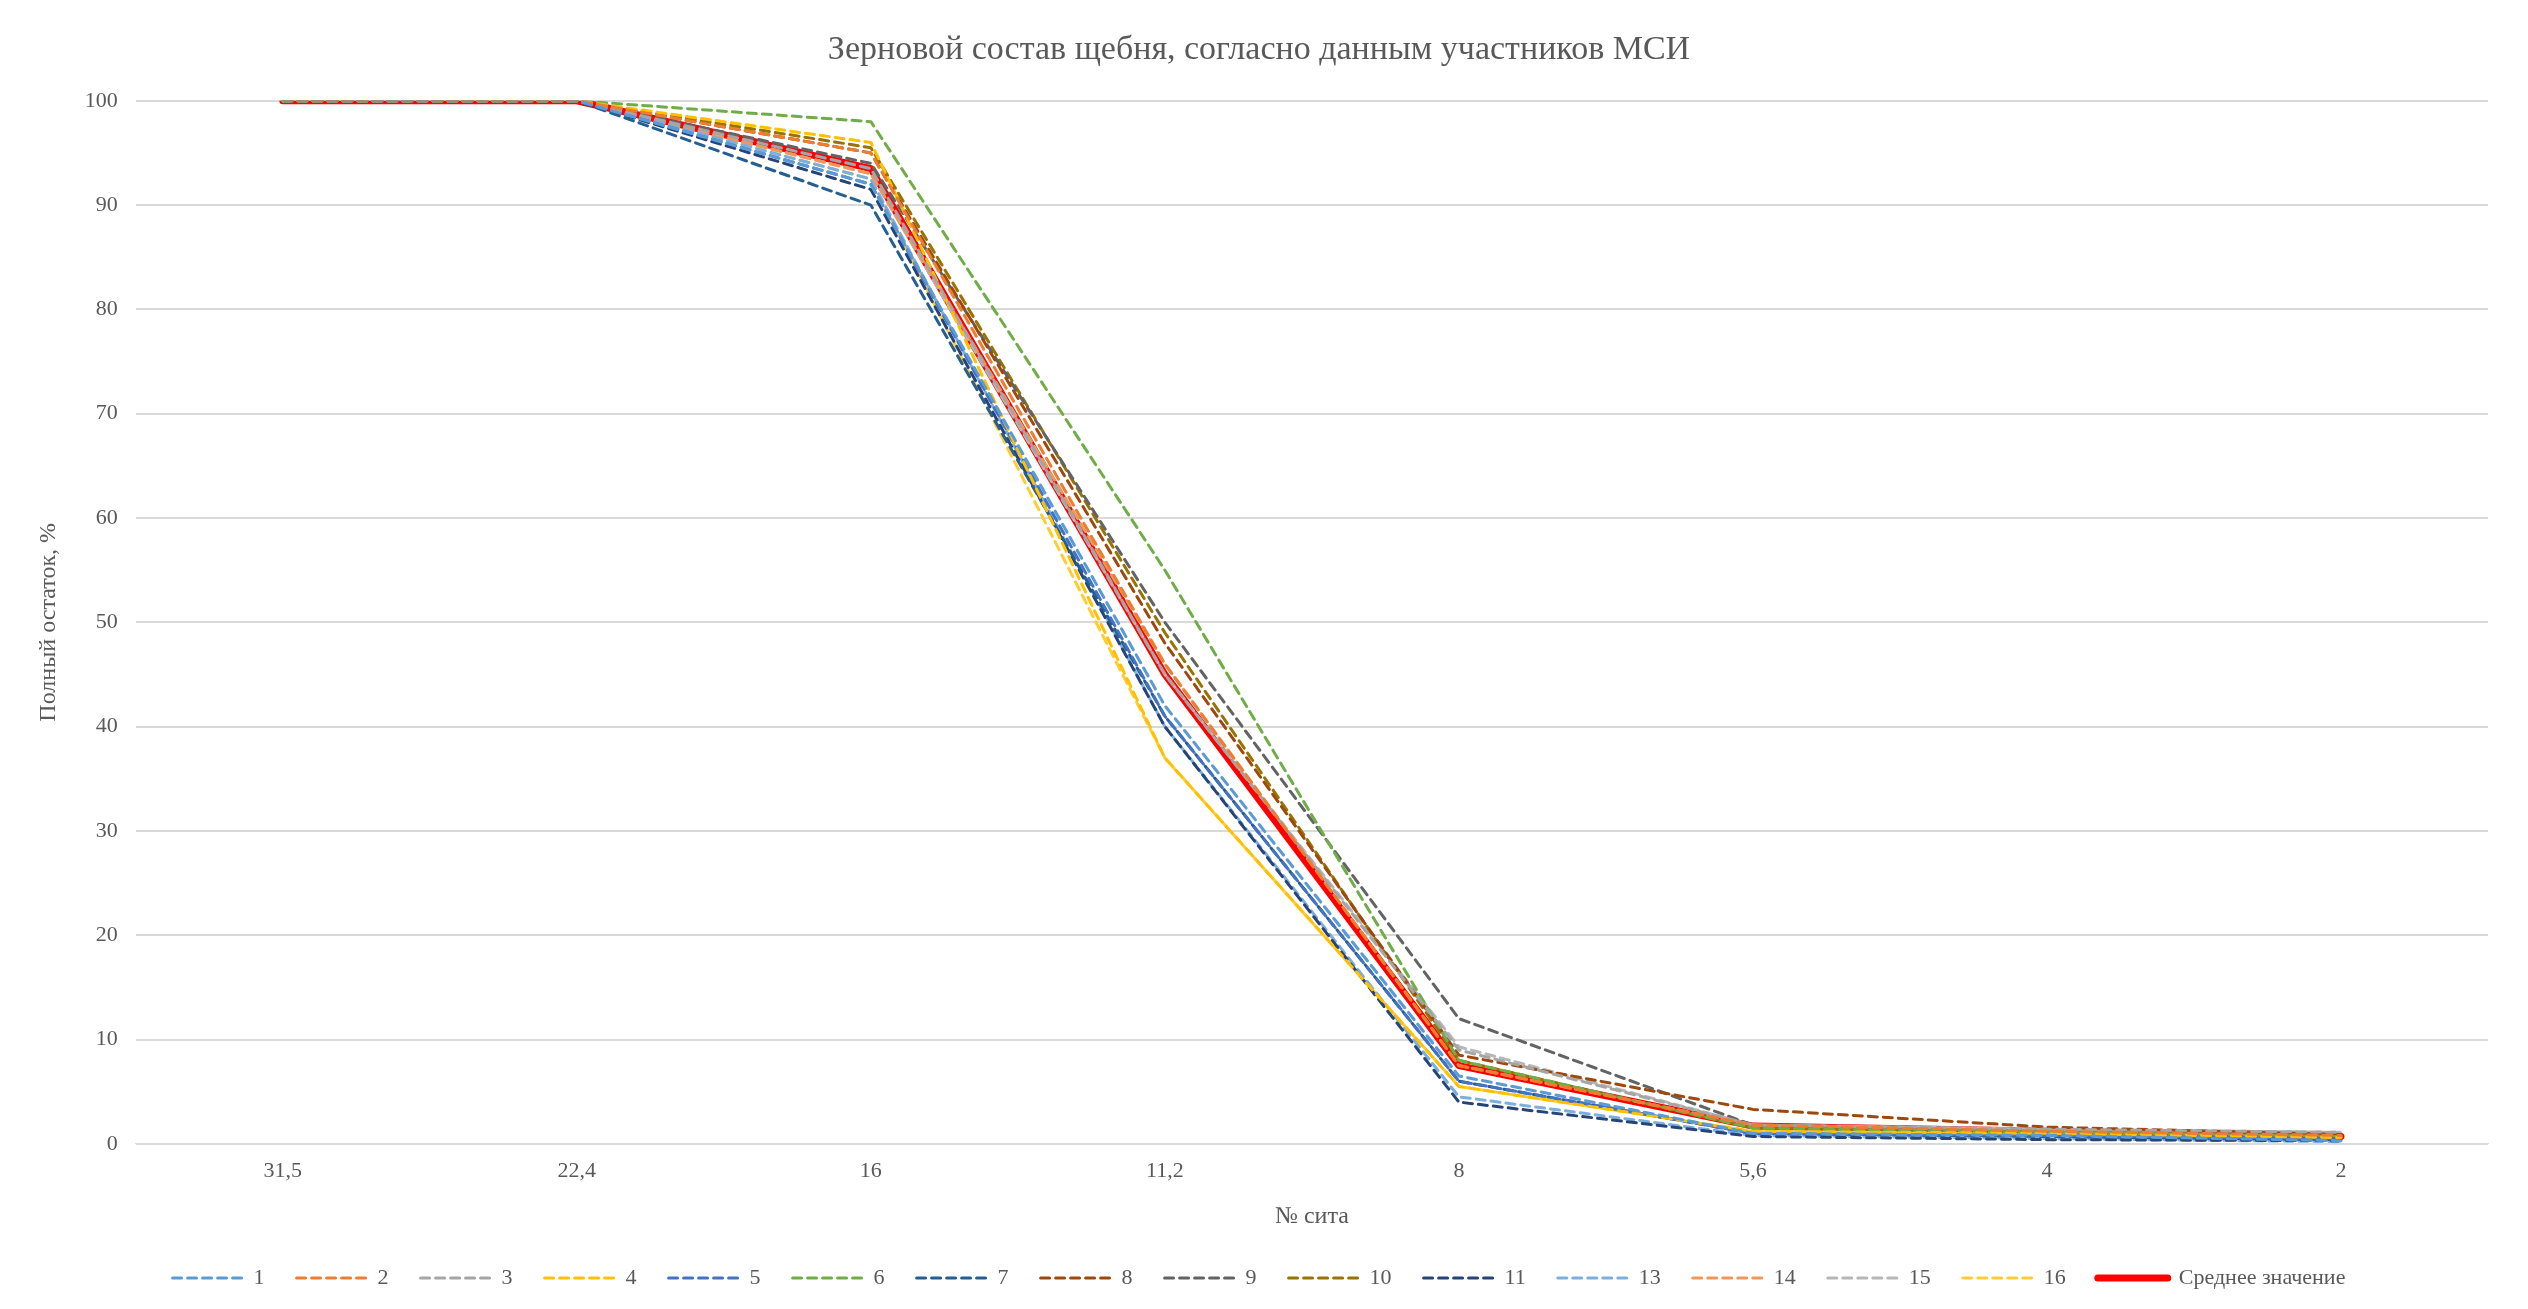 This screenshot has width=2528, height=1309. Describe the element at coordinates (106, 516) in the screenshot. I see `y-tick-label: 60` at that location.